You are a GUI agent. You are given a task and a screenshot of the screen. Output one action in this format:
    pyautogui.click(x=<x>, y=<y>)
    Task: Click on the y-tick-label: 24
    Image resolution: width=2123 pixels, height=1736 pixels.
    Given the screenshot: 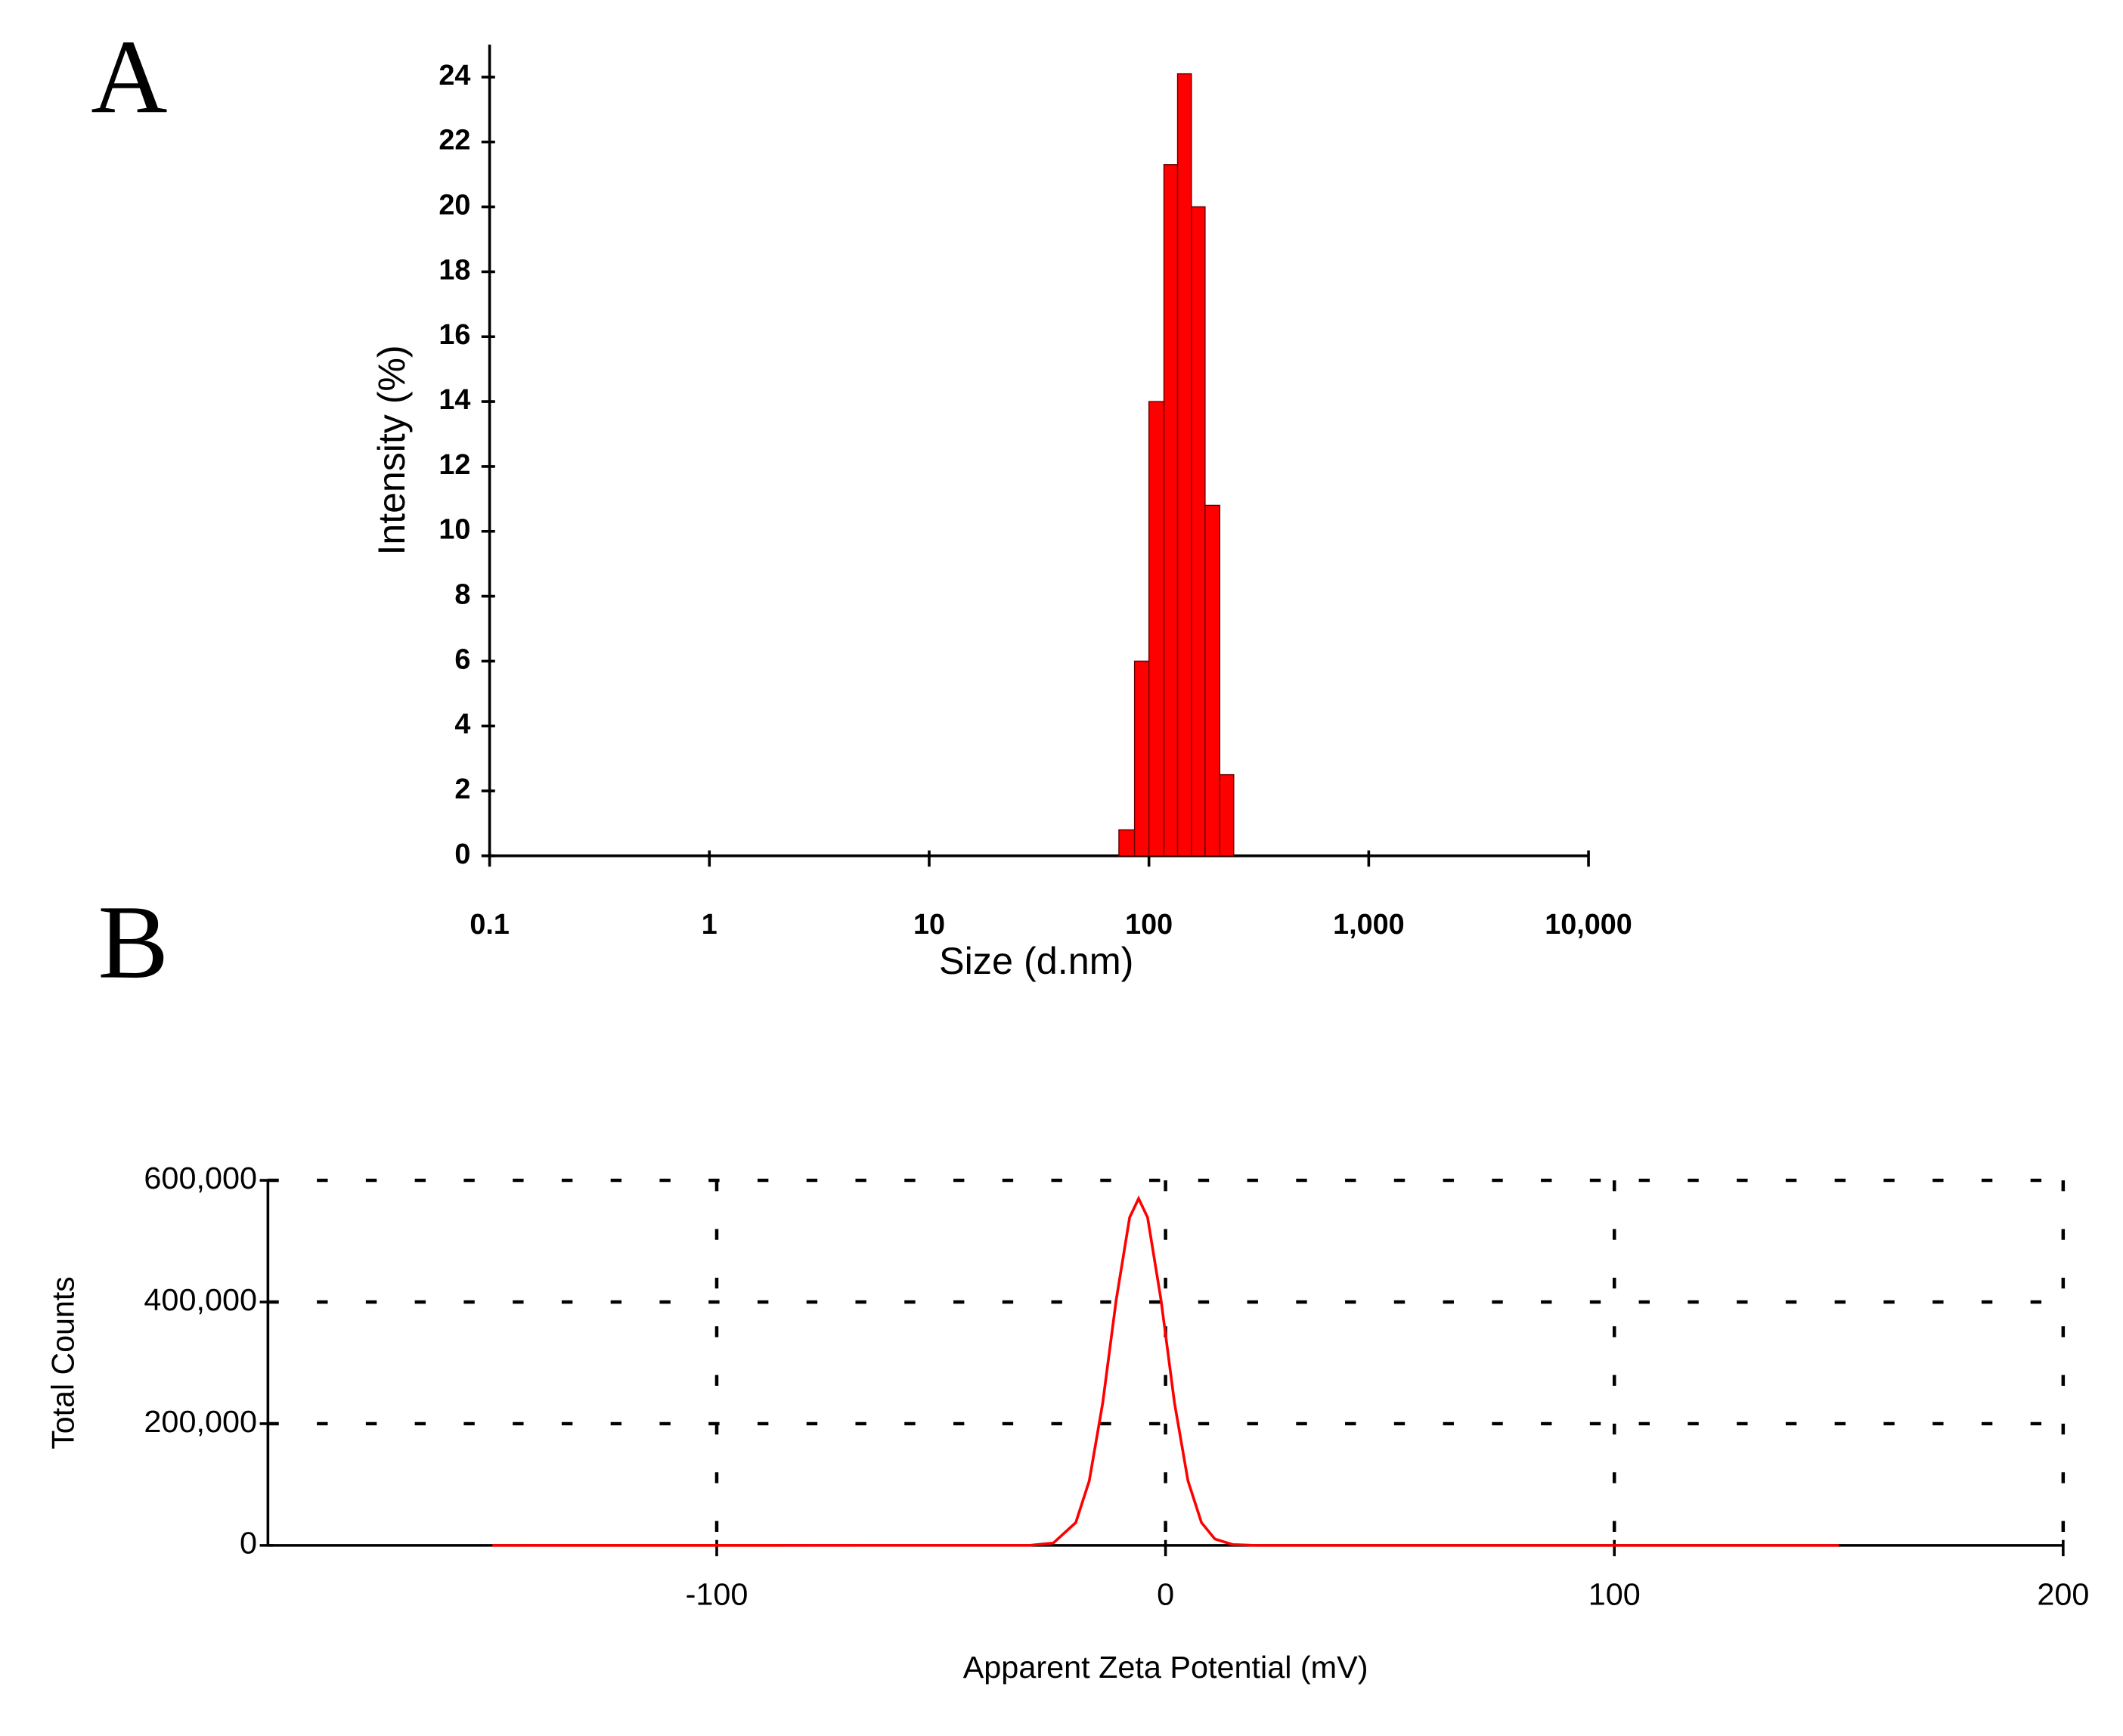 What is the action you would take?
    pyautogui.click(x=455, y=75)
    